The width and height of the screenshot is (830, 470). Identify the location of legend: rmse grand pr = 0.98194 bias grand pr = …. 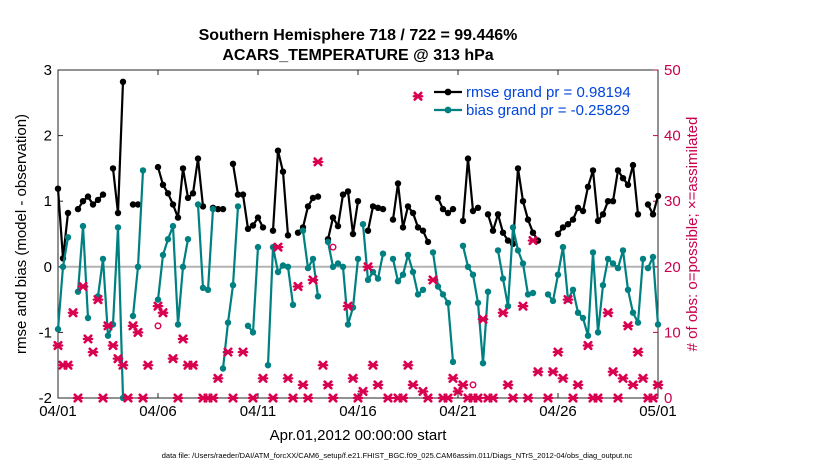
(542, 100).